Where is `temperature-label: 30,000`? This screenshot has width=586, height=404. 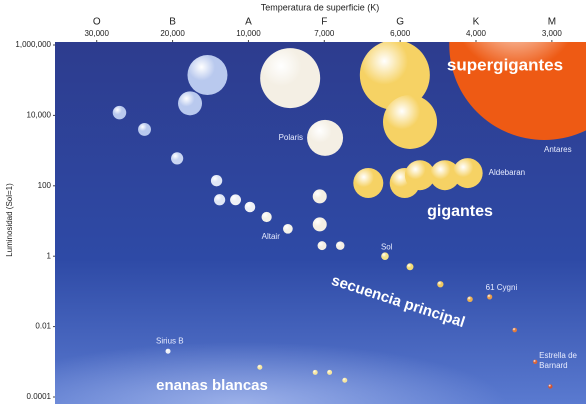
temperature-label: 30,000 is located at coordinates (96, 33).